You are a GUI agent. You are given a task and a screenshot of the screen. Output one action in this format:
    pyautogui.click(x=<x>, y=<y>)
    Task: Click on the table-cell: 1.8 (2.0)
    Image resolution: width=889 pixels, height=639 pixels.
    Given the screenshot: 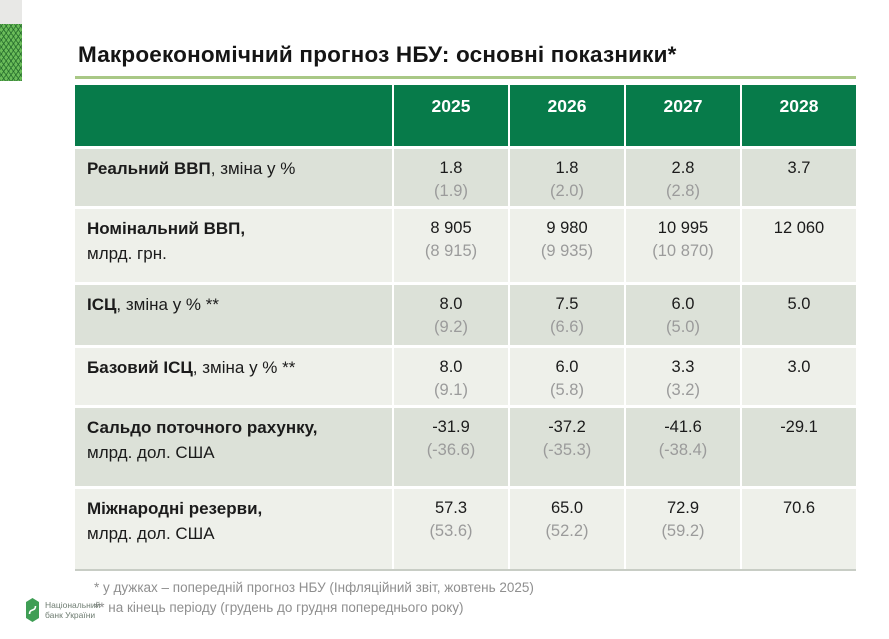 What is the action you would take?
    pyautogui.click(x=567, y=177)
    